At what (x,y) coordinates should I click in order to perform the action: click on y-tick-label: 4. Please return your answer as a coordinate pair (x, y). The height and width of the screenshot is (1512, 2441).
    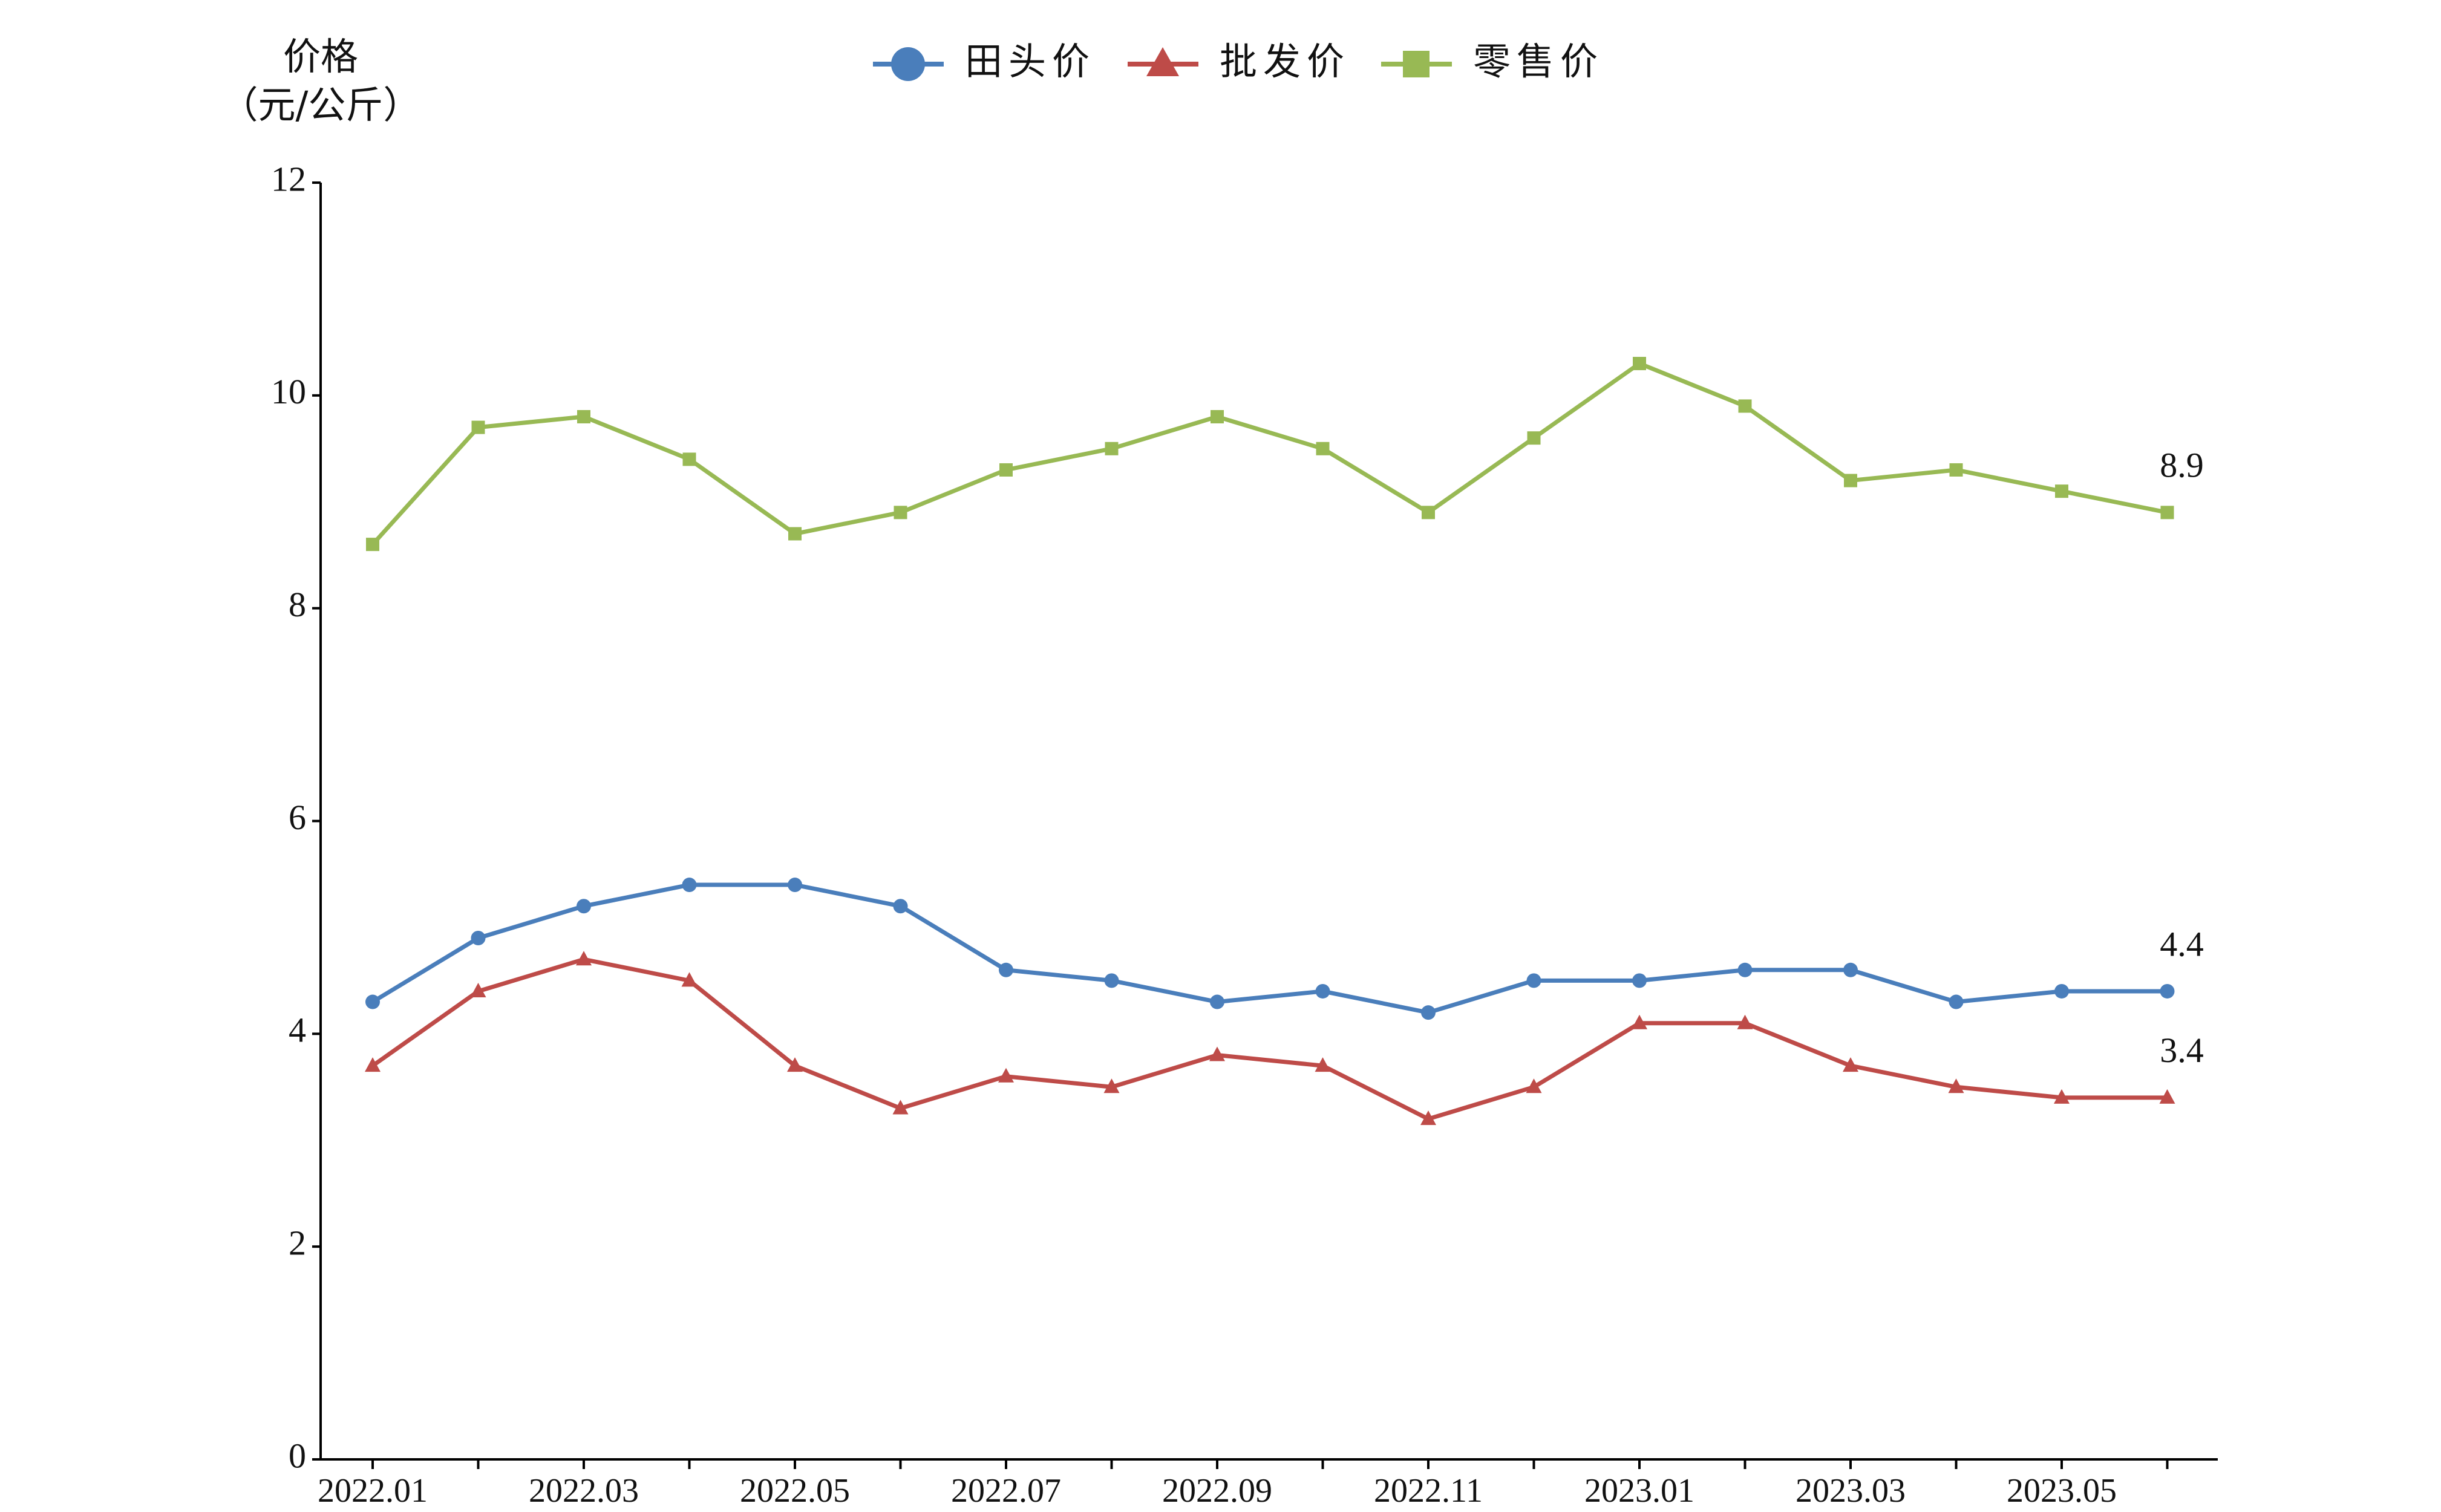
    Looking at the image, I should click on (297, 1030).